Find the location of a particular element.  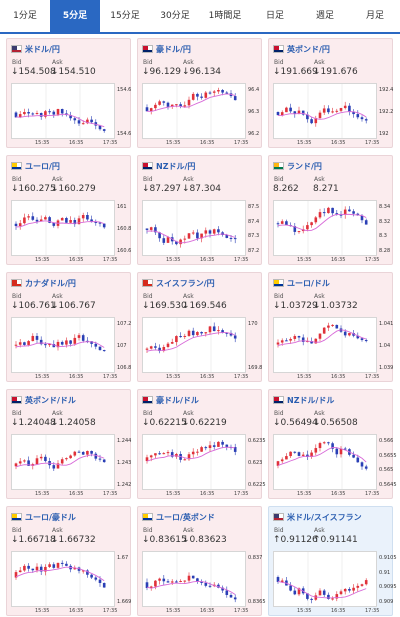

pair-title: 米ドル/円 is located at coordinates (35, 49).